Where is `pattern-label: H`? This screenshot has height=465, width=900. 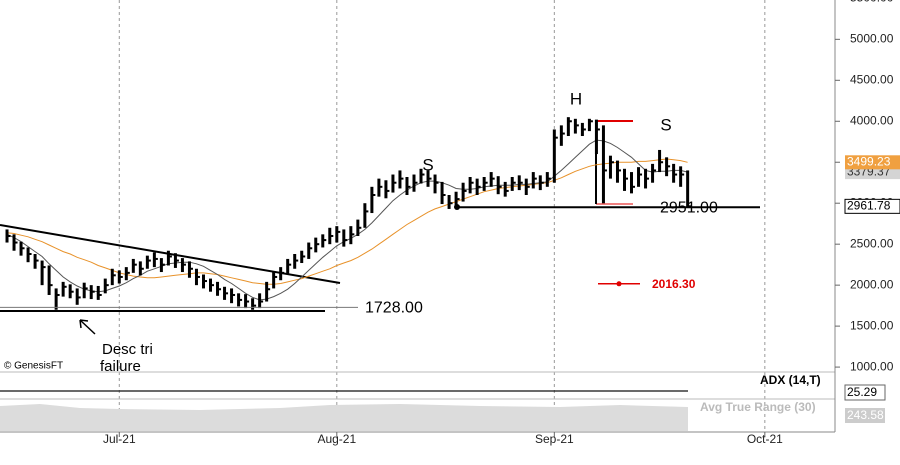
pattern-label: H is located at coordinates (576, 98).